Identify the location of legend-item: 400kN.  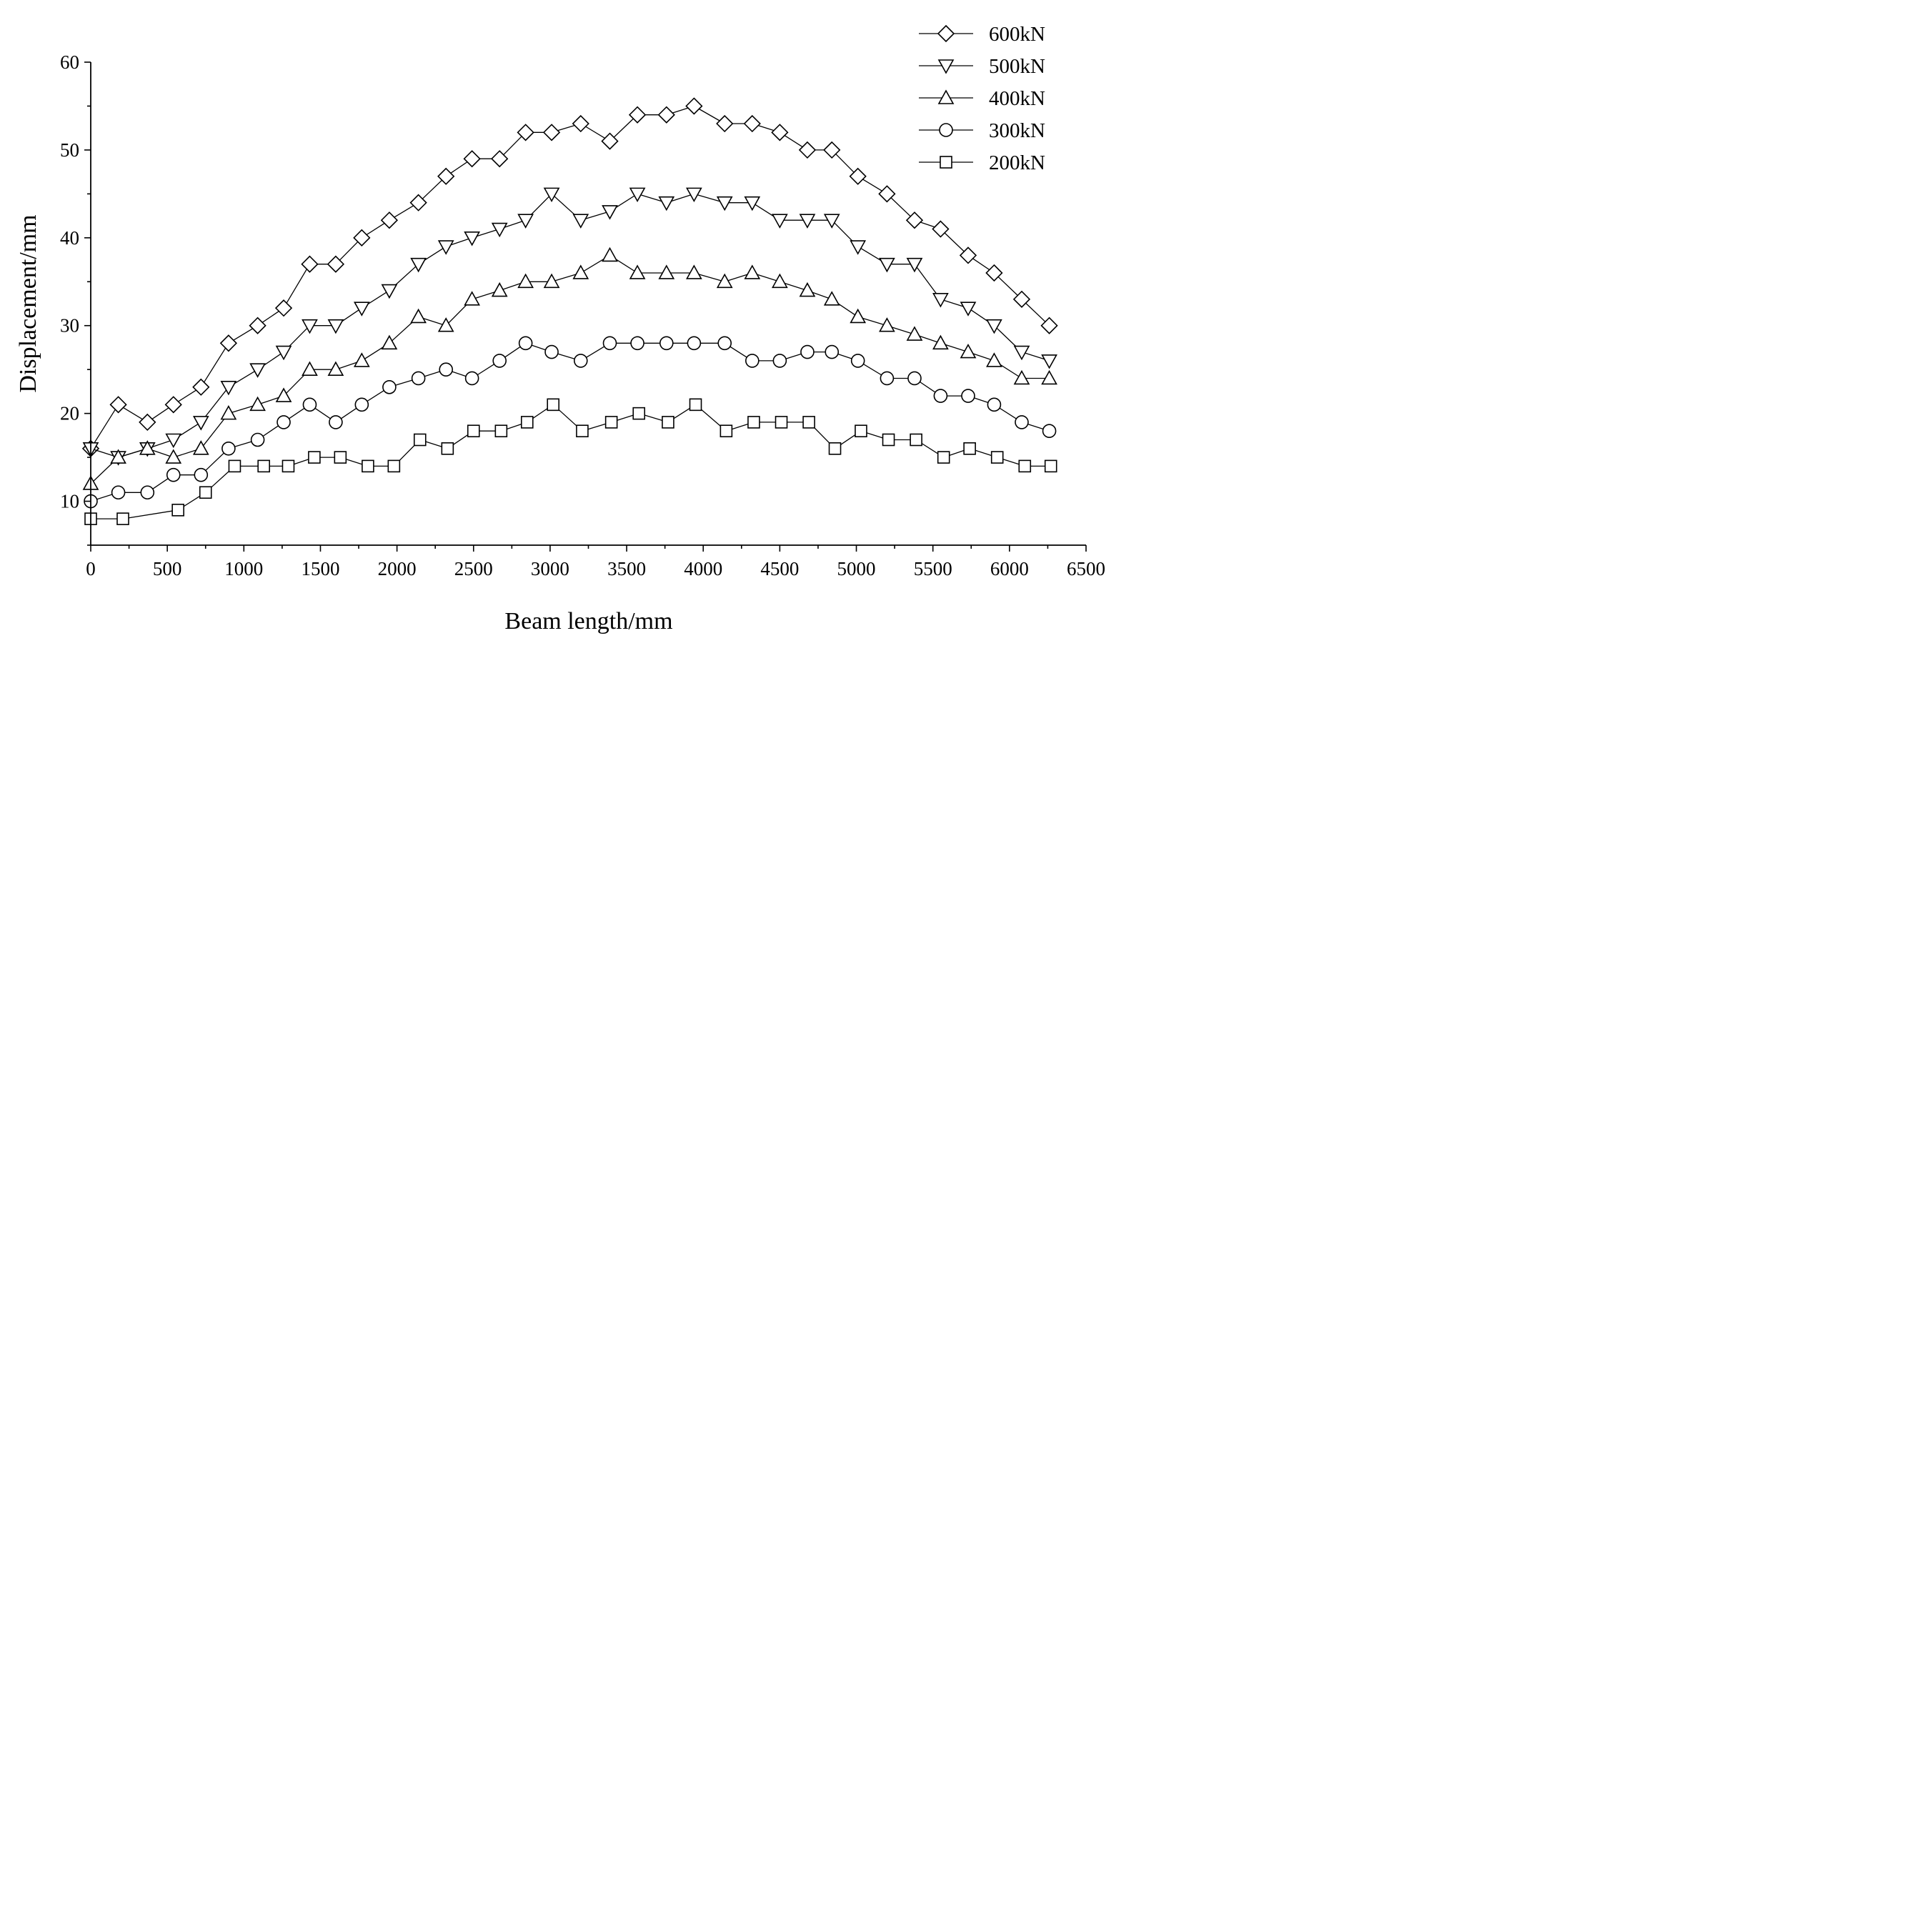
(982, 98).